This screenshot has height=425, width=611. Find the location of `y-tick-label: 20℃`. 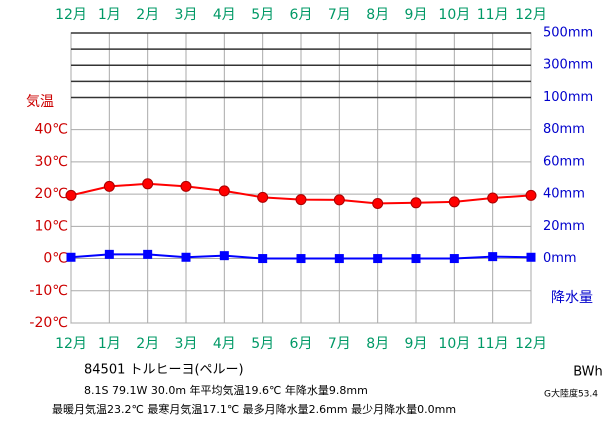

y-tick-label: 20℃ is located at coordinates (51, 194).